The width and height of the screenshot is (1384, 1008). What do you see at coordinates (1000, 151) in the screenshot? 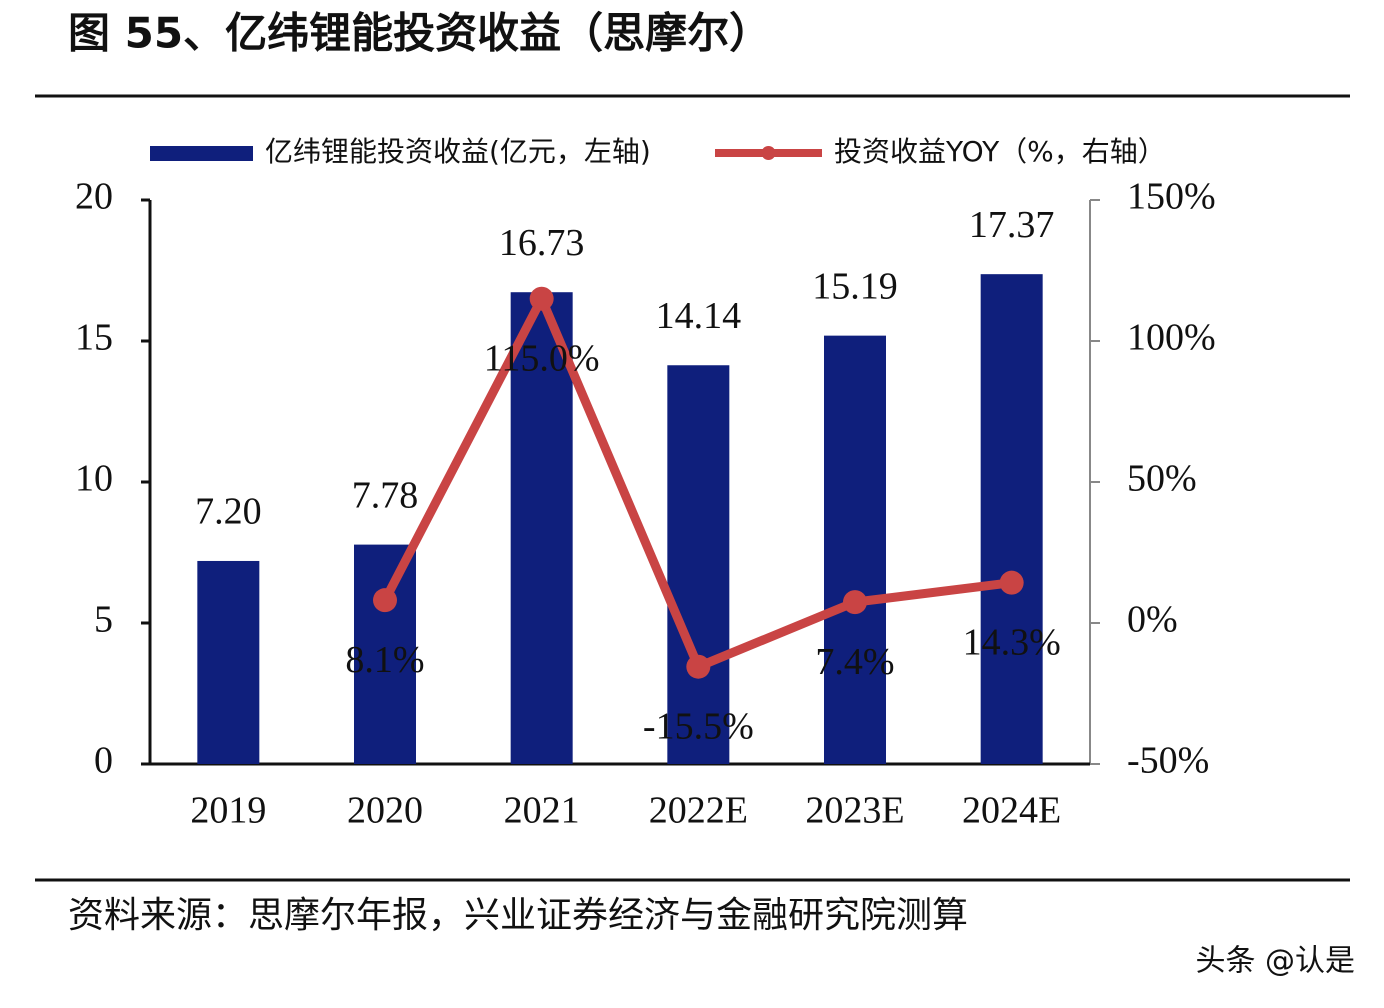
I see `legend-label: 投资收益YOY（%，右轴）` at bounding box center [1000, 151].